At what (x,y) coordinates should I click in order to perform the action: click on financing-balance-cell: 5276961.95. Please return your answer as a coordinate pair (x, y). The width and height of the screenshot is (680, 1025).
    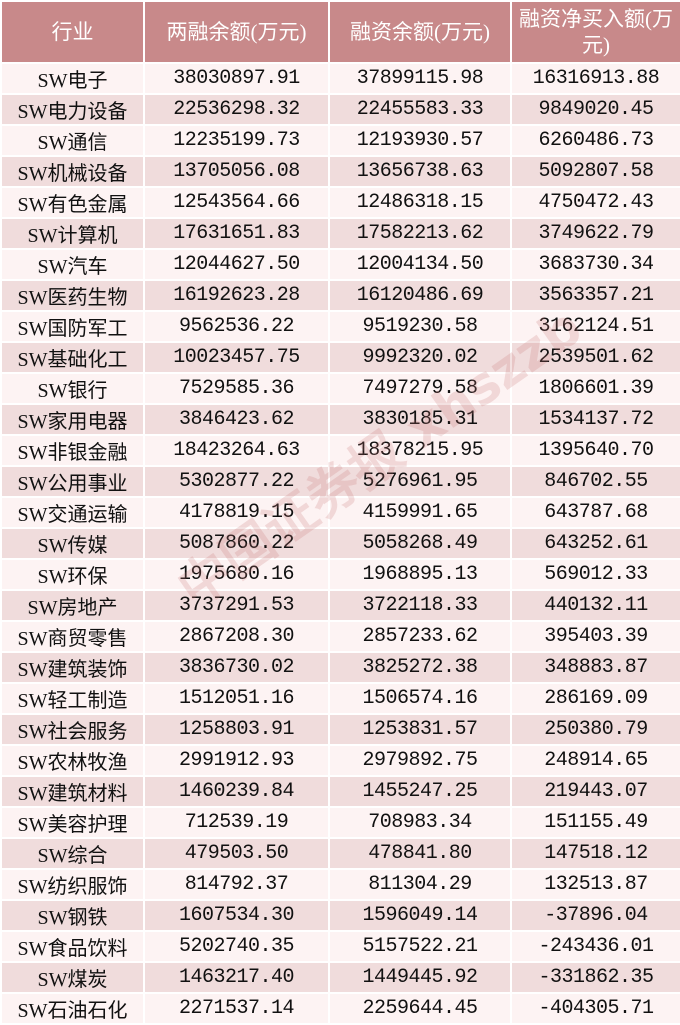
    Looking at the image, I should click on (420, 481).